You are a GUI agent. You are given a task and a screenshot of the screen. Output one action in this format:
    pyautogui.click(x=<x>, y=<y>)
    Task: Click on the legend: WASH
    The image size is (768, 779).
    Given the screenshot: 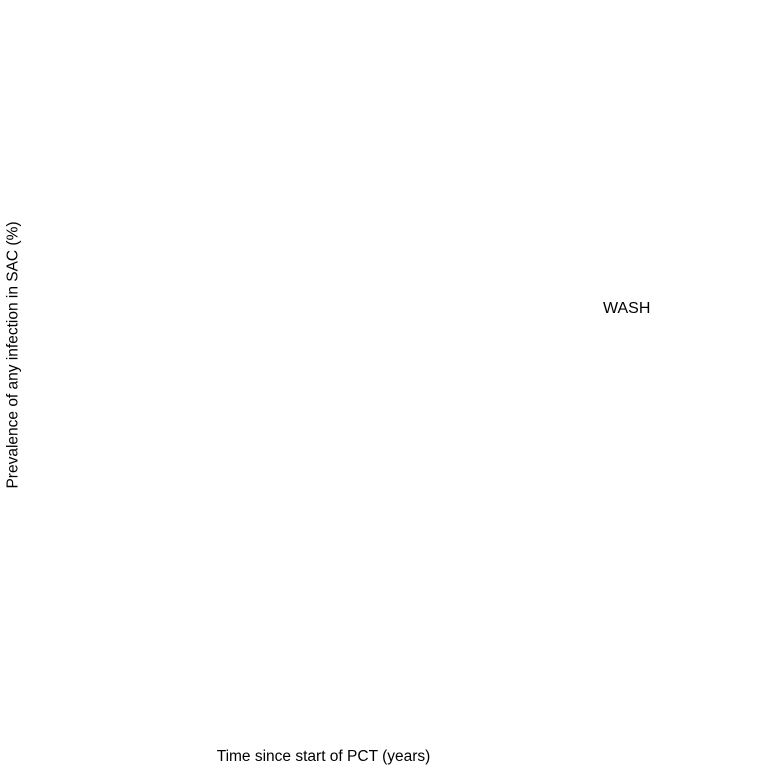 What is the action you would take?
    pyautogui.click(x=685, y=313)
    